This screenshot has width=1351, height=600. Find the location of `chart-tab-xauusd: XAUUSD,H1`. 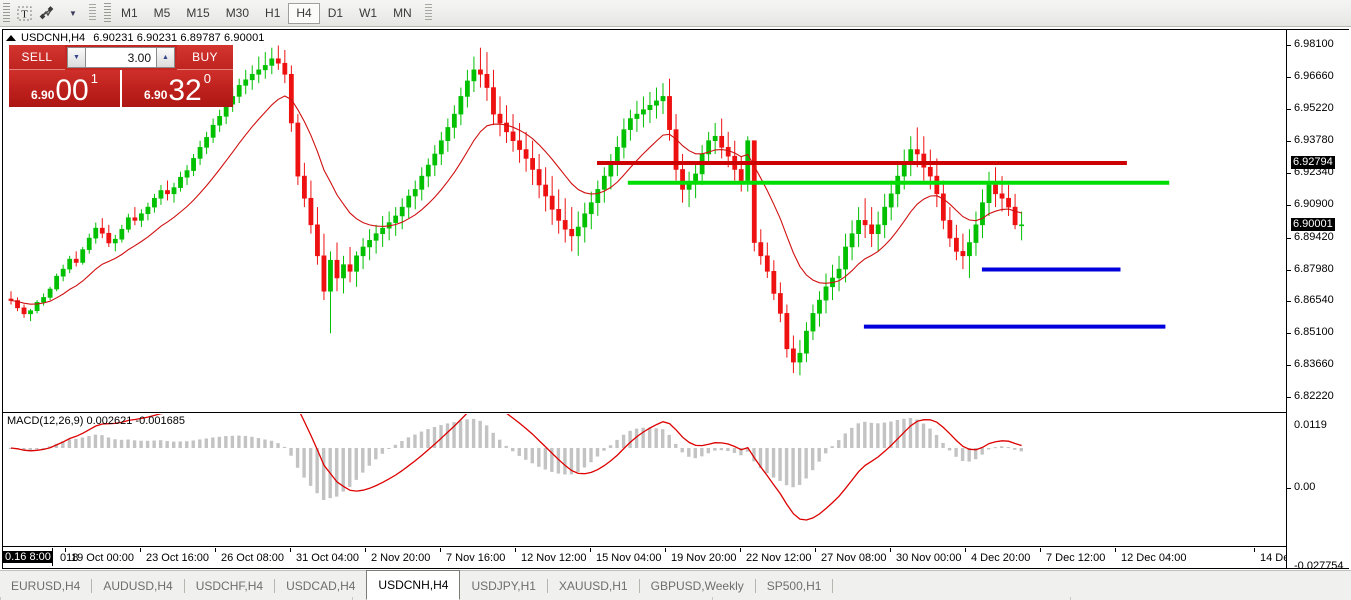

chart-tab-xauusd: XAUUSD,H1 is located at coordinates (593, 585).